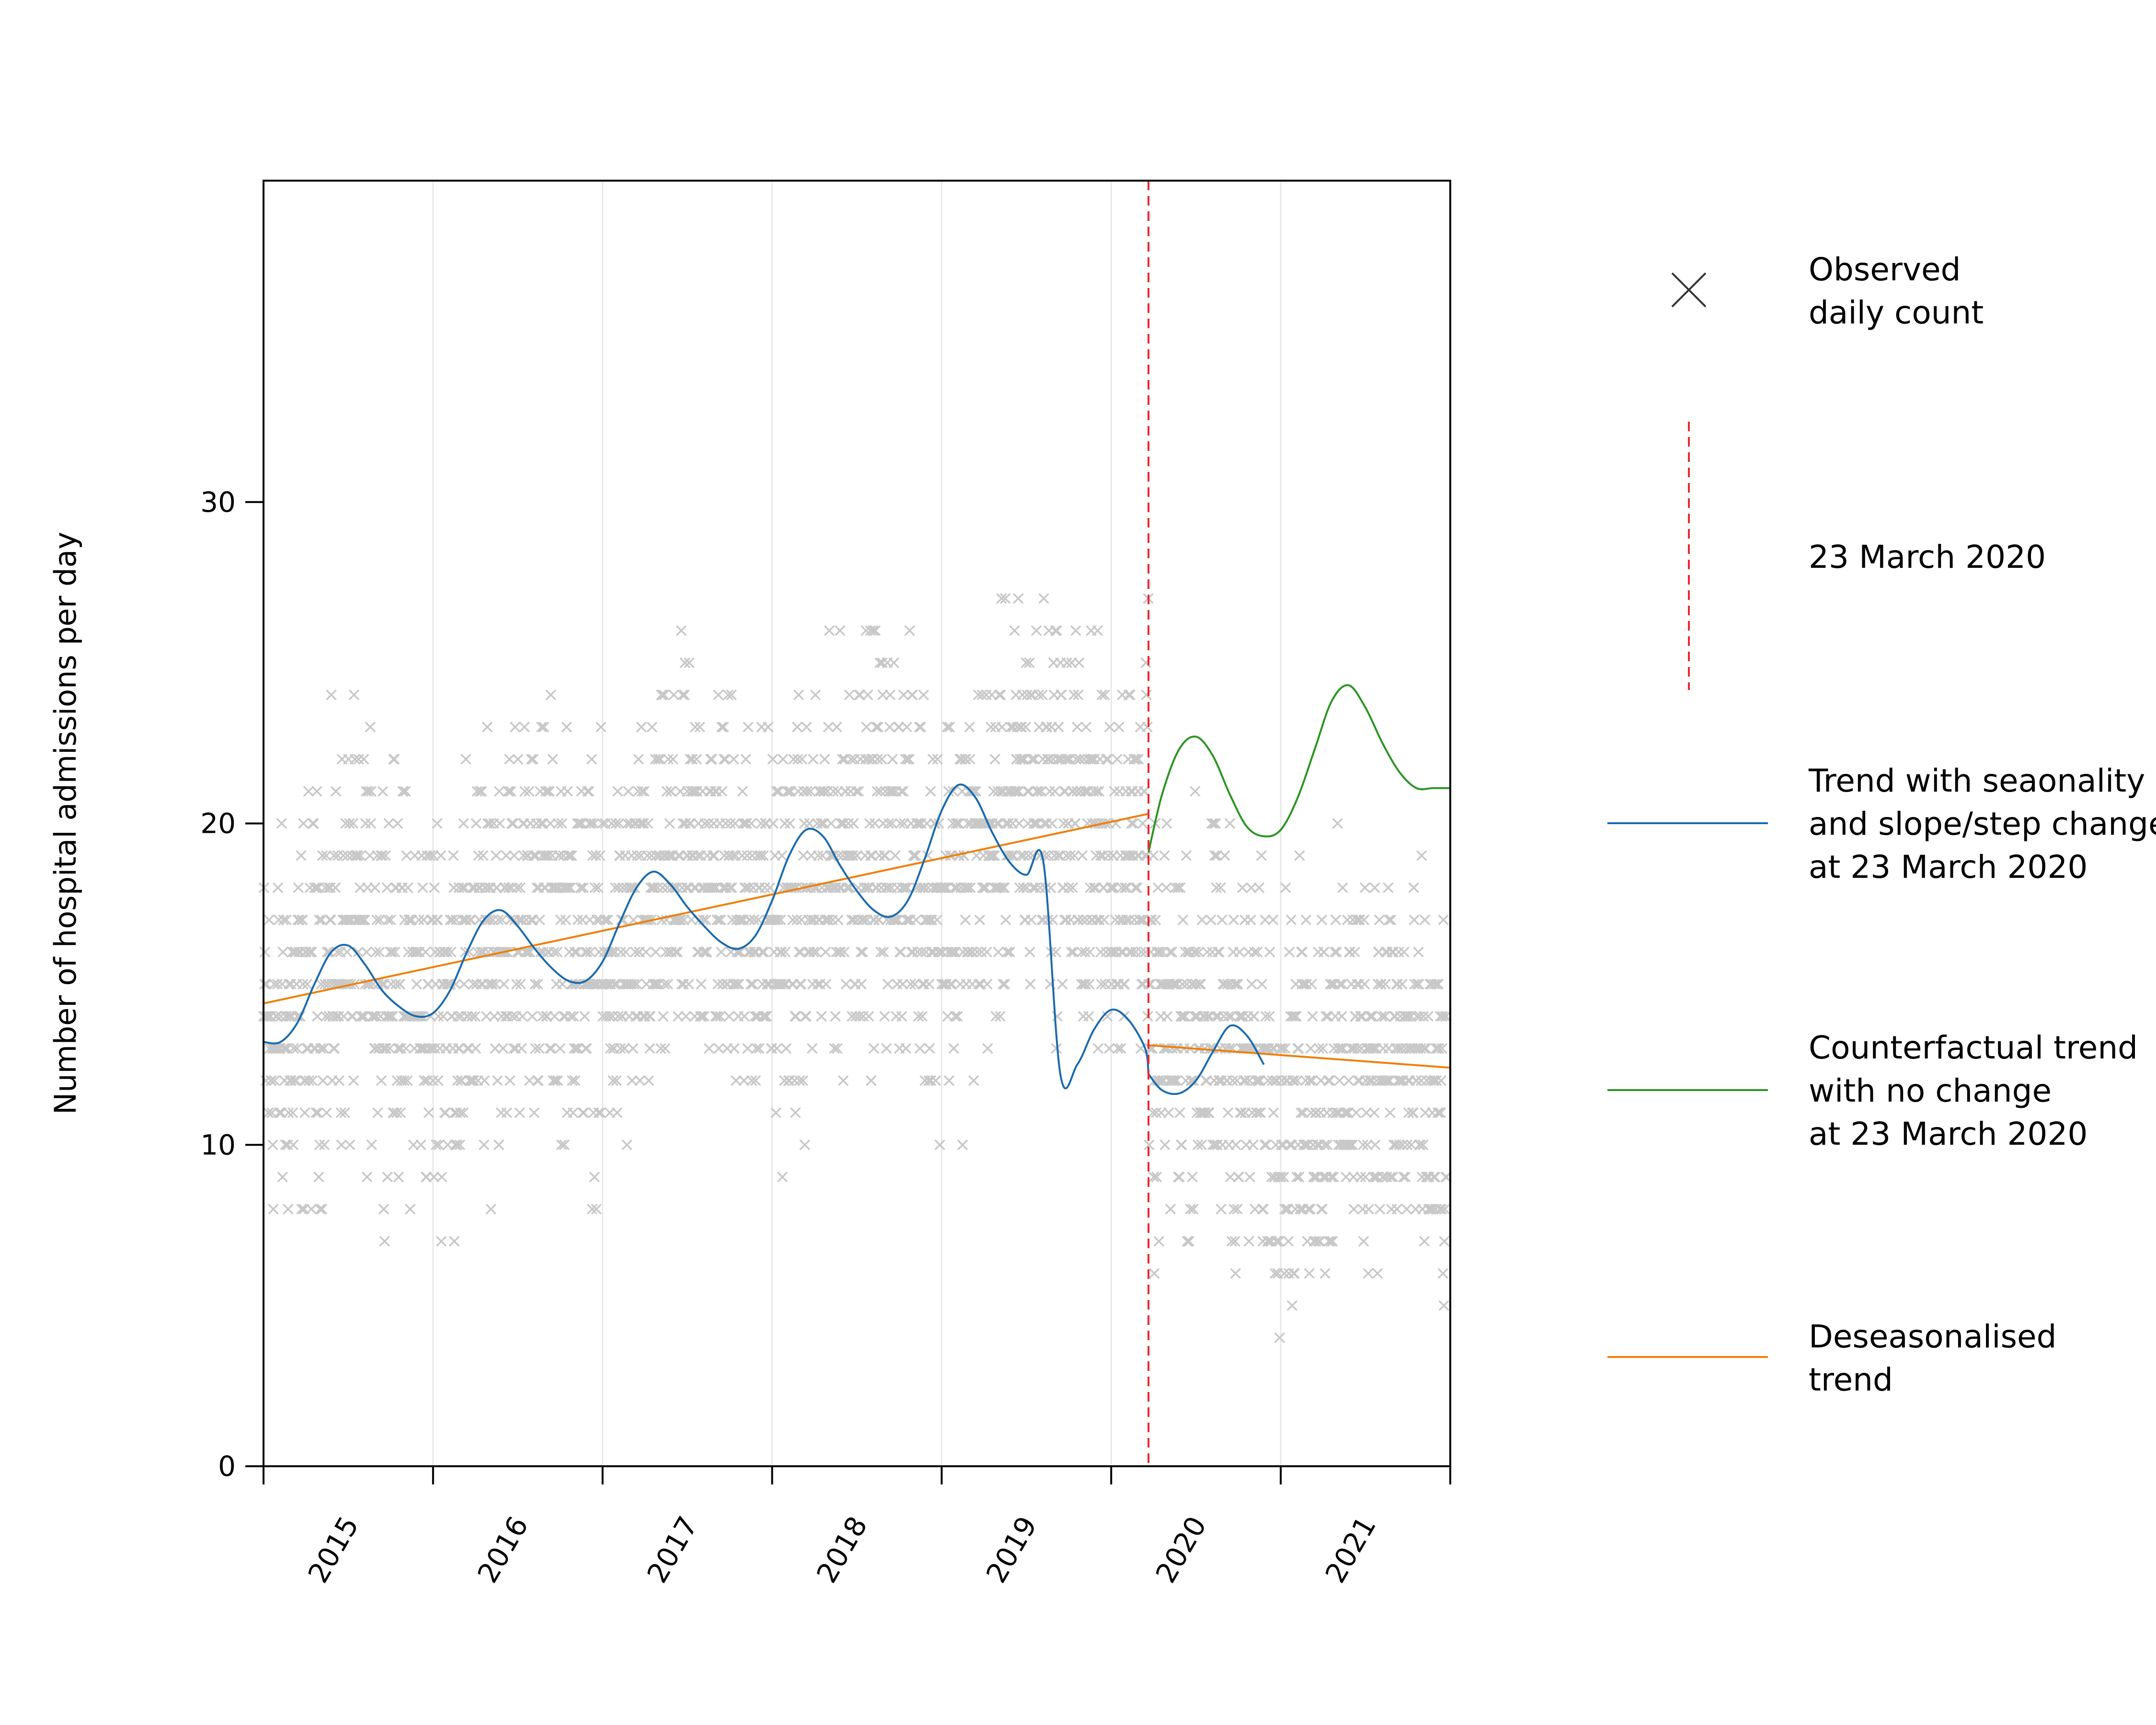 This screenshot has width=2156, height=1725. I want to click on legend-counterfactual-label-3: at 23 March 2020, so click(1948, 1134).